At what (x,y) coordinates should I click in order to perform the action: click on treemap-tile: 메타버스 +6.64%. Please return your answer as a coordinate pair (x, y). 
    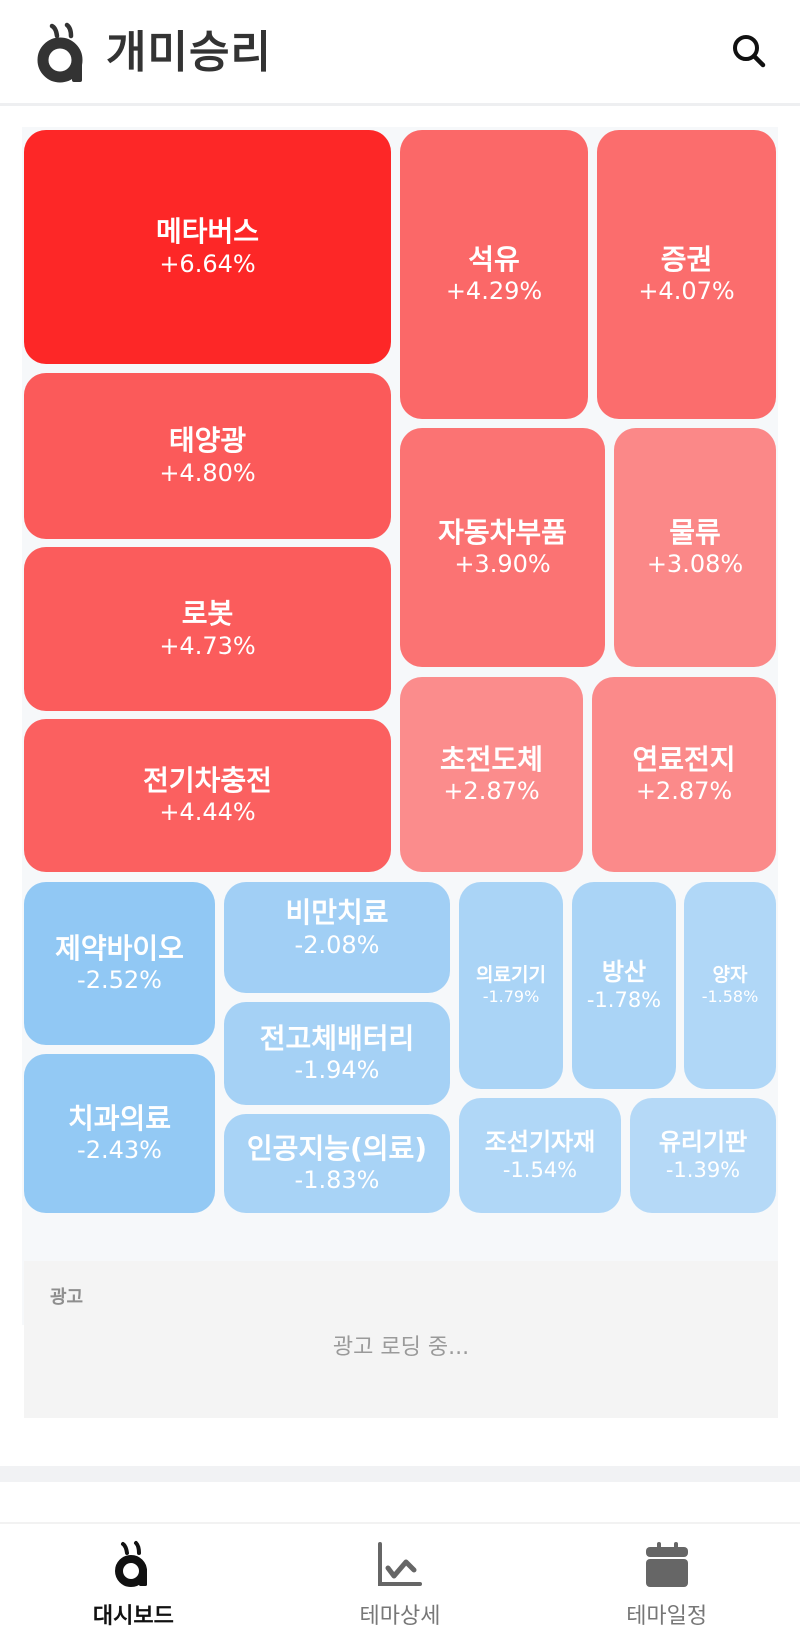
    Looking at the image, I should click on (207, 247).